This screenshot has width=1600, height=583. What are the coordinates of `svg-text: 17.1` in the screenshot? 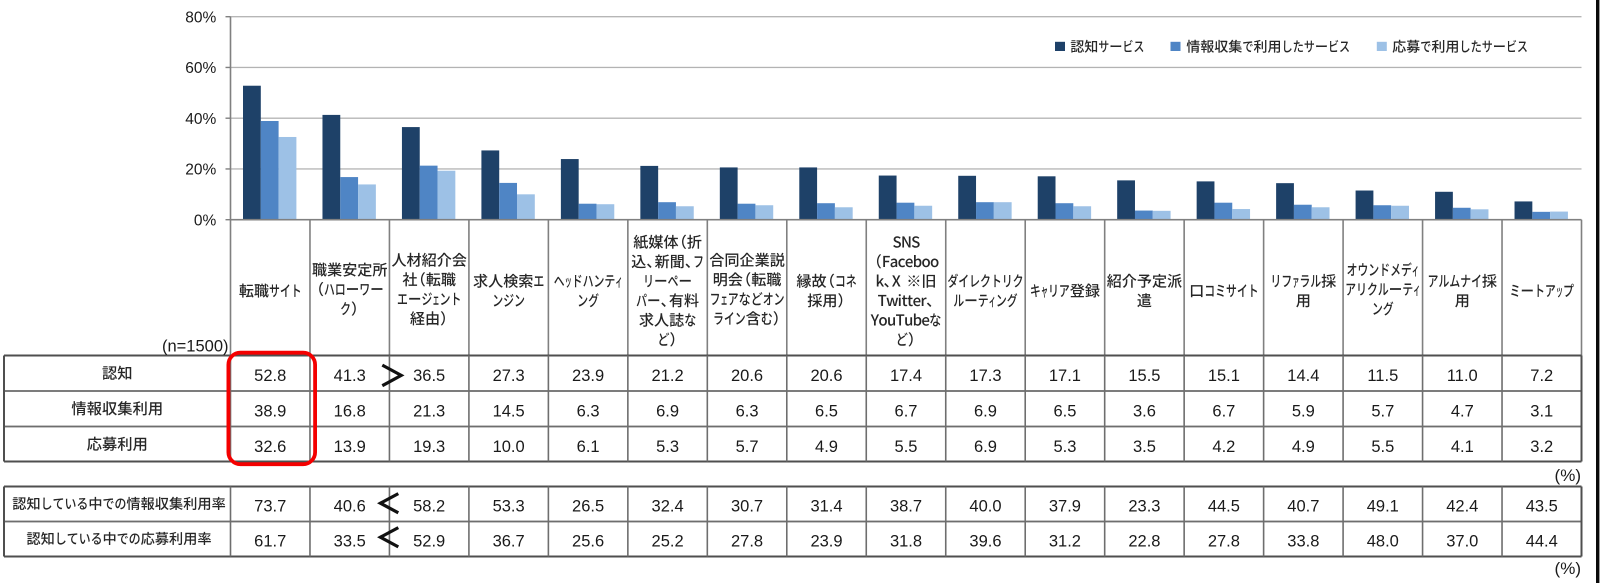 It's located at (1065, 376).